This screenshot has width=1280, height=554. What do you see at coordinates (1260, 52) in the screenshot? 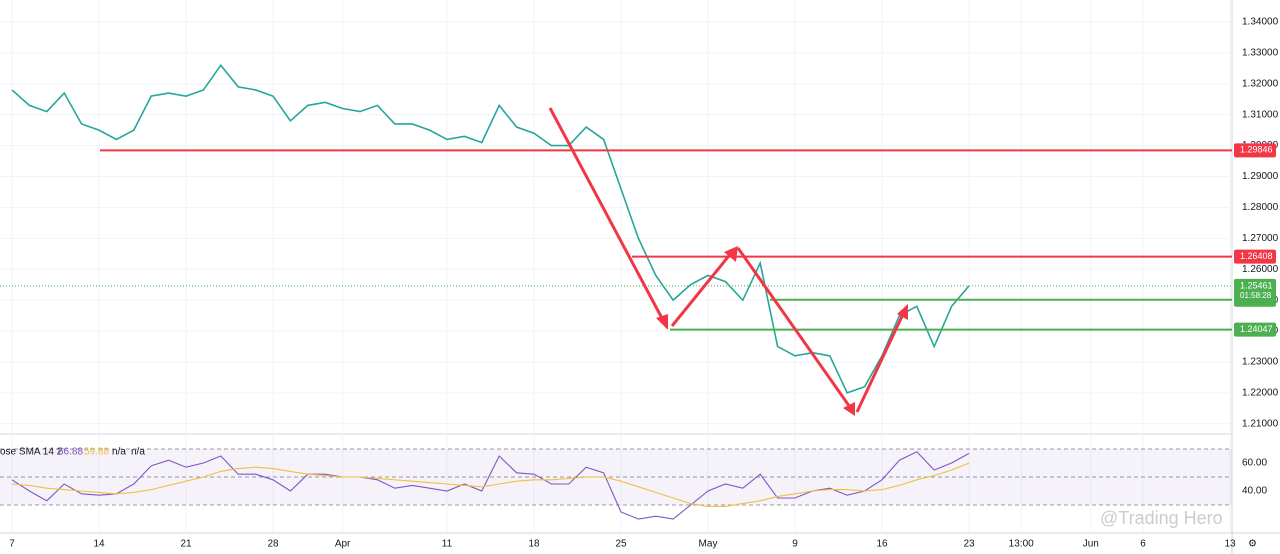
I see `y-tick-label: 1.33000` at bounding box center [1260, 52].